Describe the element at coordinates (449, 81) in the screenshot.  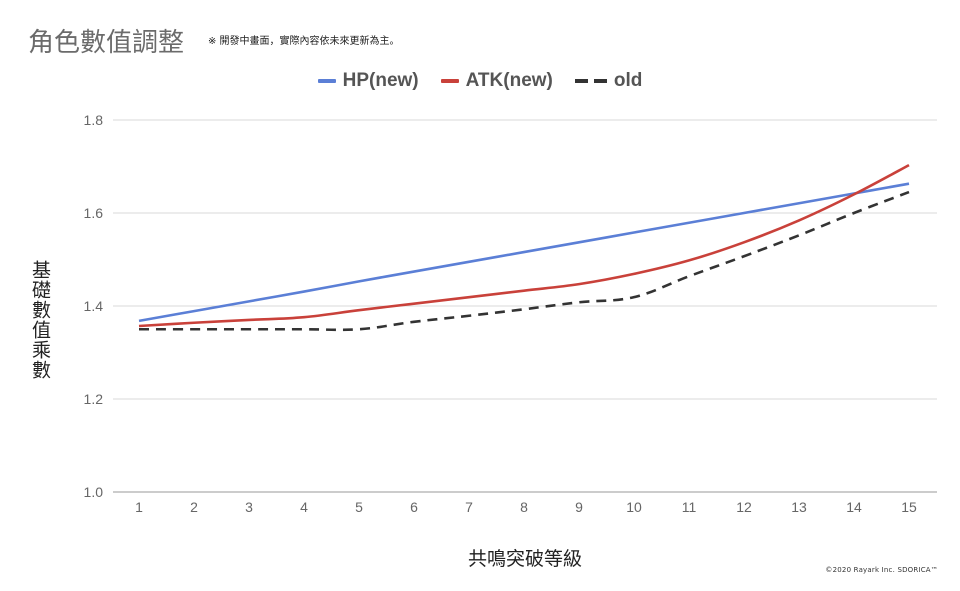
I see `legend-swatch-atk` at that location.